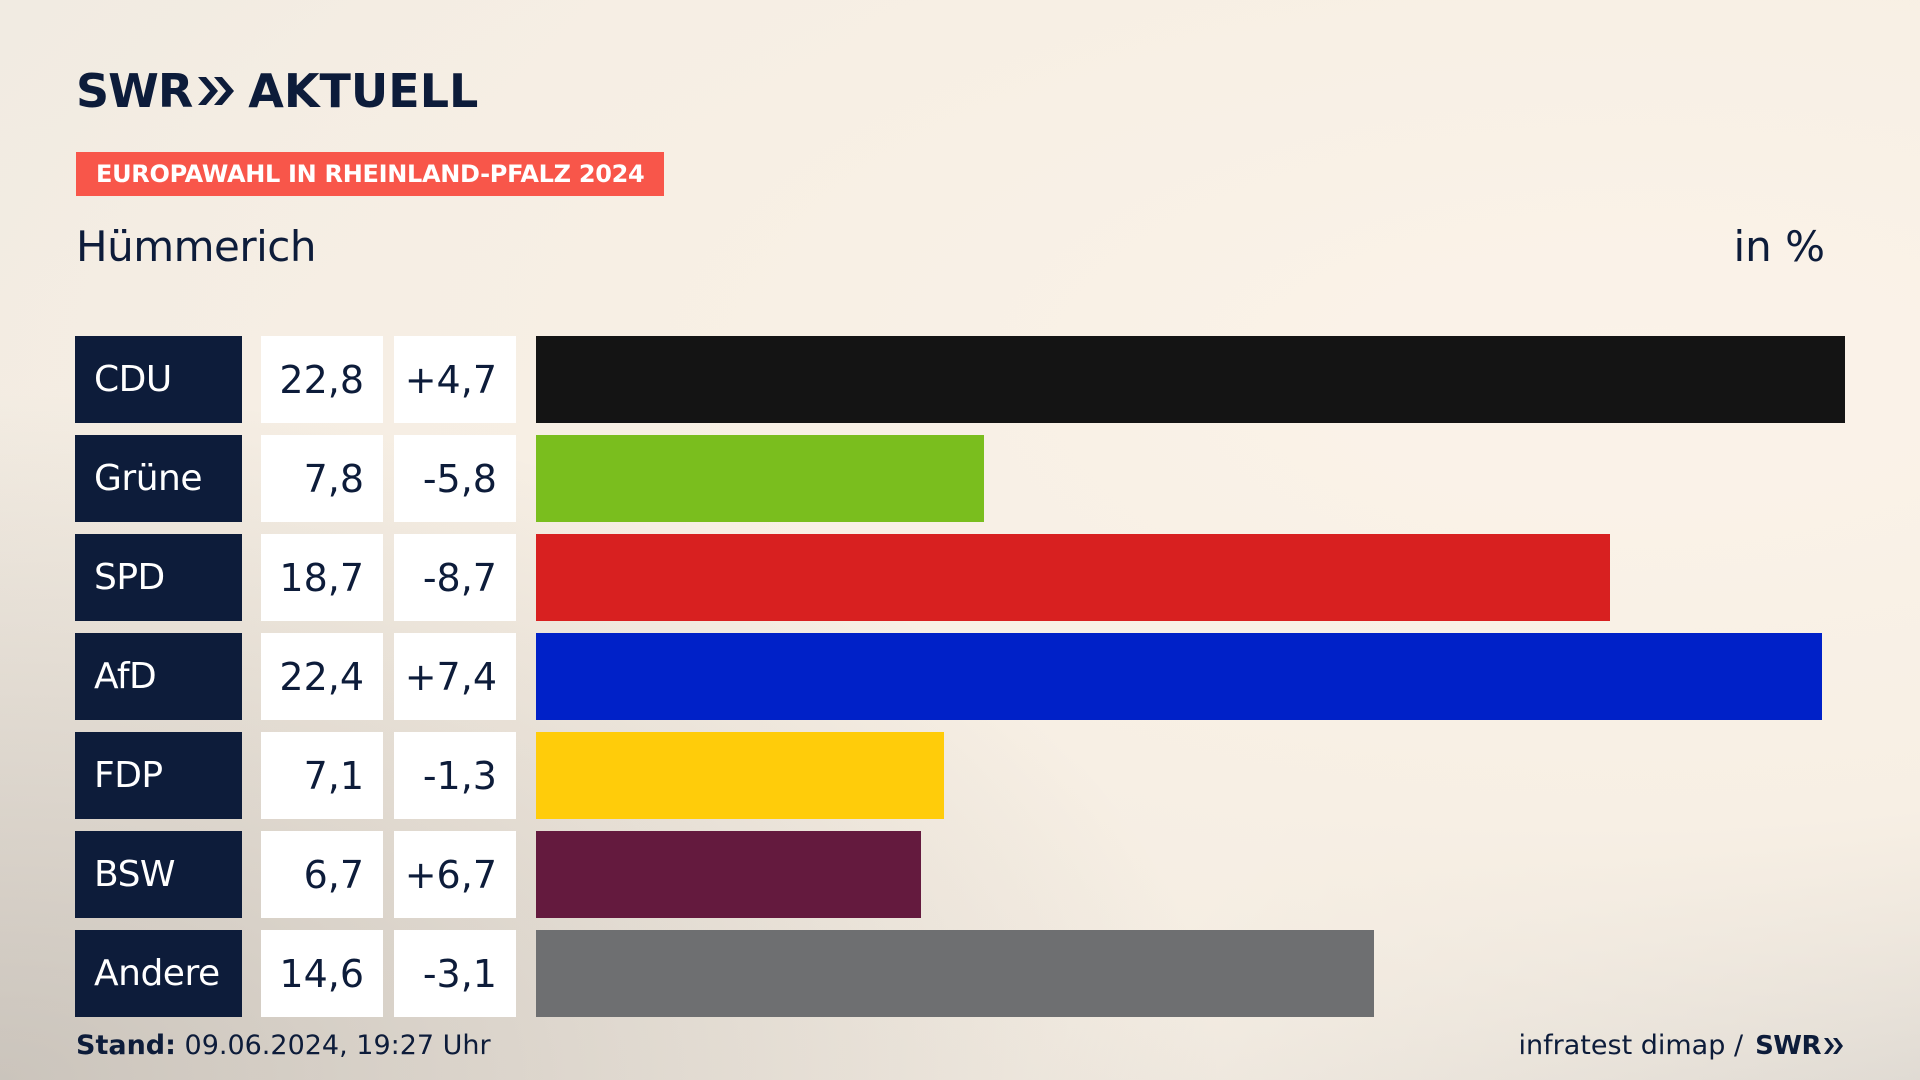 This screenshot has width=1920, height=1080. What do you see at coordinates (1631, 1045) in the screenshot?
I see `source-text: infratest dimap /` at bounding box center [1631, 1045].